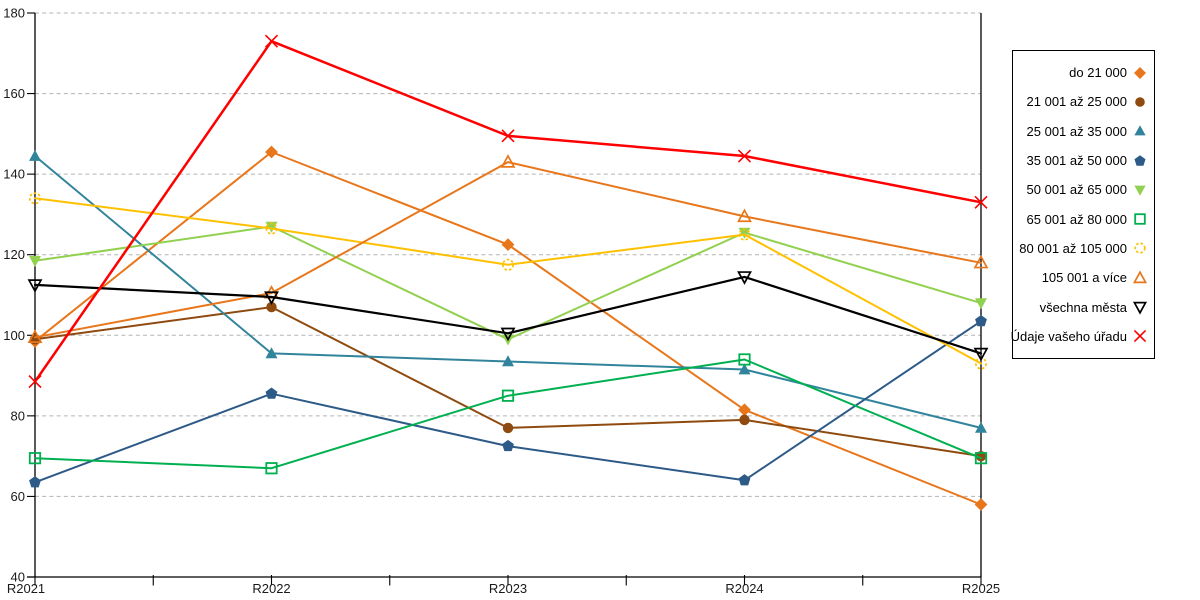  Describe the element at coordinates (271, 588) in the screenshot. I see `x-tick-label-r2022: R2022` at that location.